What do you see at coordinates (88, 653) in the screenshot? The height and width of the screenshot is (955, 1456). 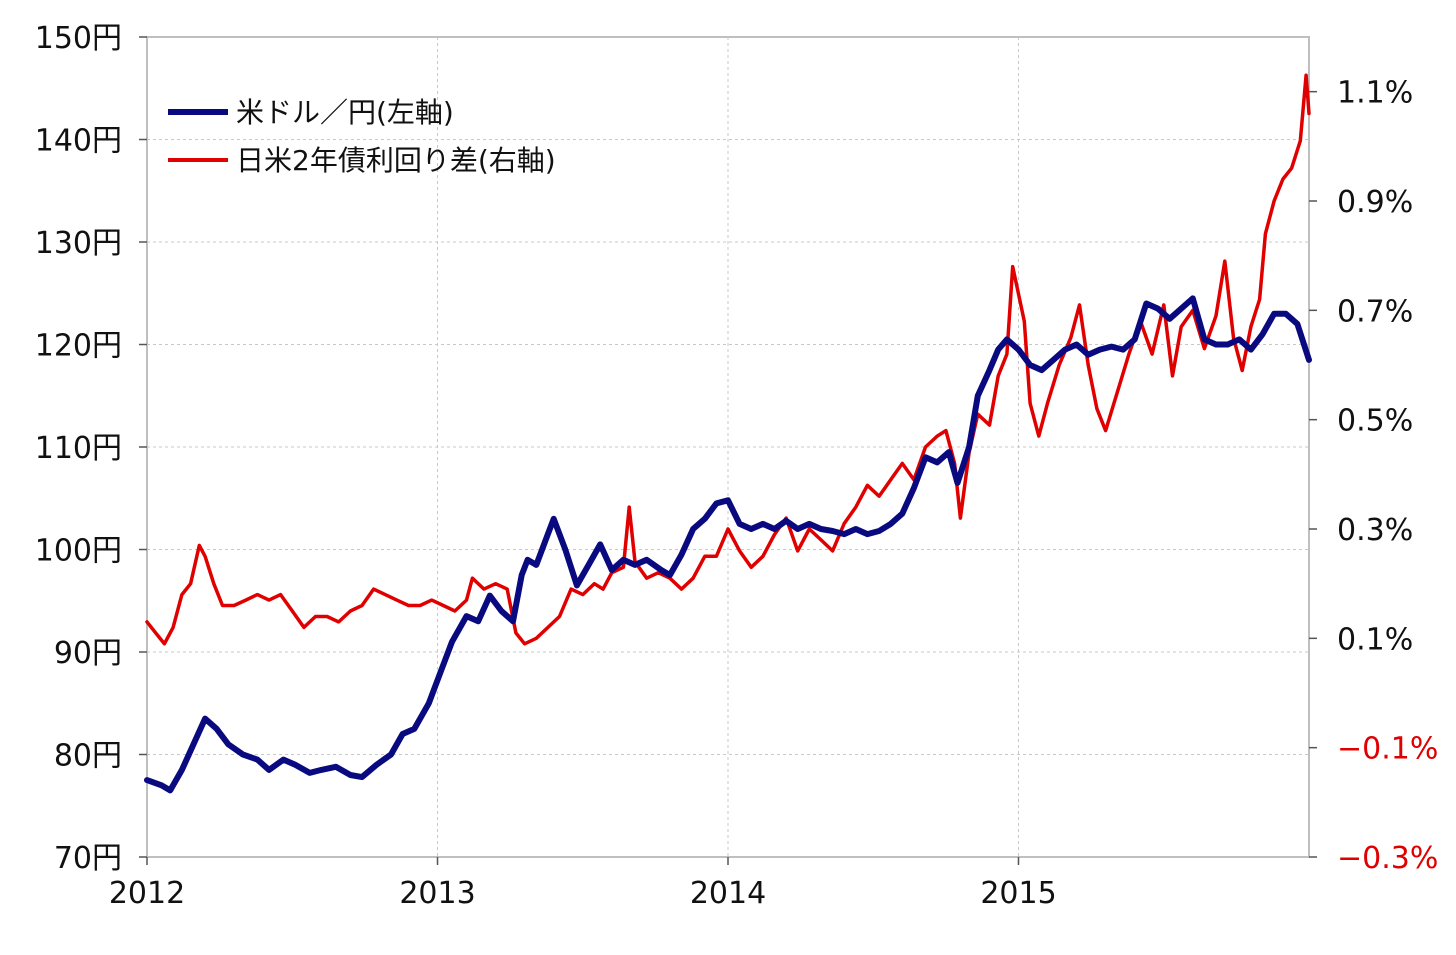 I see `left-tick-label: 90円` at bounding box center [88, 653].